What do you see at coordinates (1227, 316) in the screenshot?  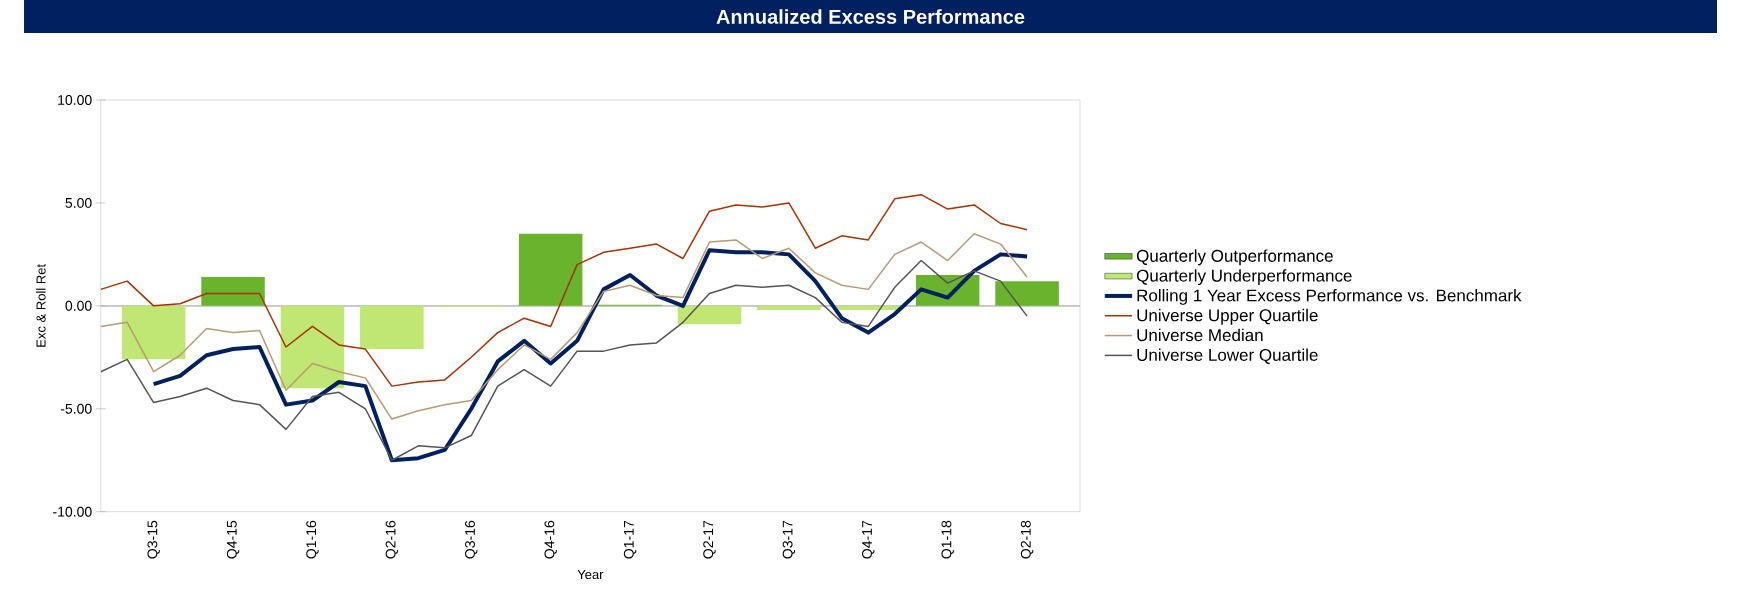 I see `legend-label: Universe Upper Quartile` at bounding box center [1227, 316].